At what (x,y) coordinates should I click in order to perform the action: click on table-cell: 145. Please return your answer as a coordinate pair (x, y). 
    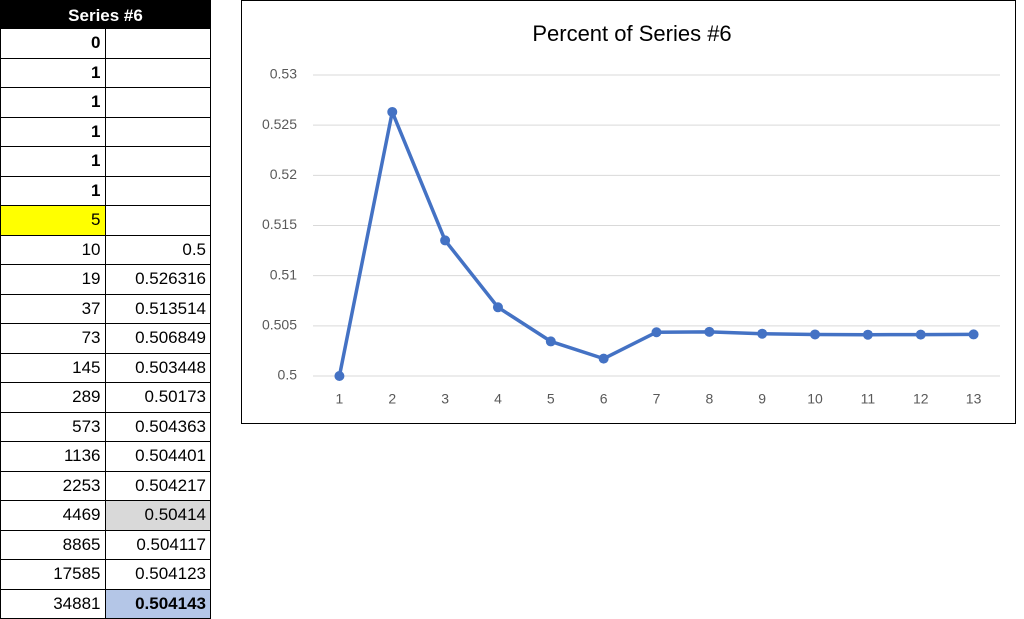
    Looking at the image, I should click on (53, 368).